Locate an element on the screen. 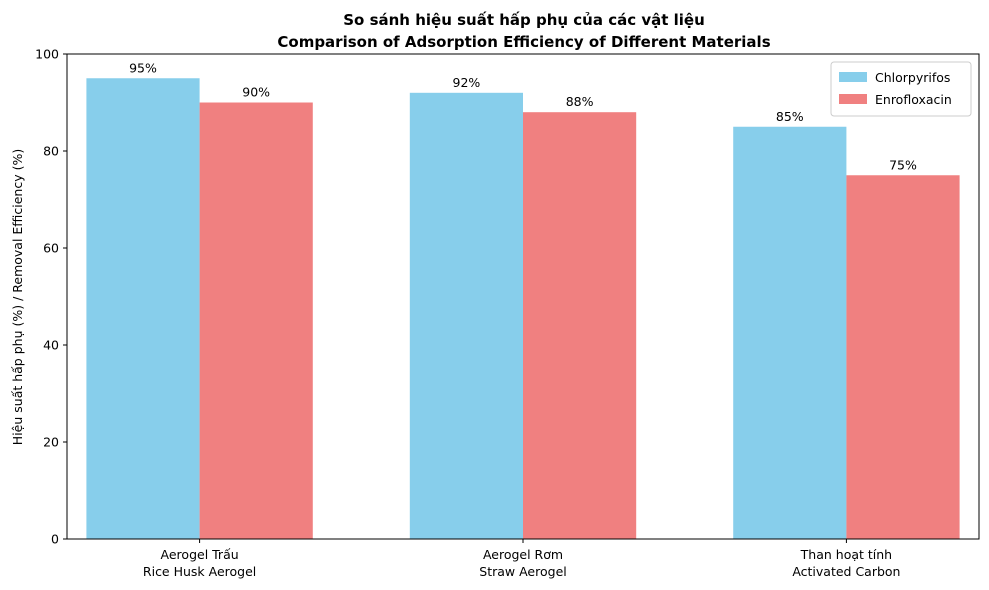 The width and height of the screenshot is (989, 590). legend-label-chlorpyrifos: Chlorpyrifos is located at coordinates (912, 77).